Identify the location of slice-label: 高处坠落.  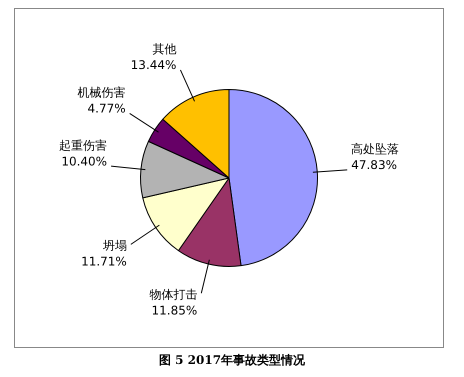
(375, 149).